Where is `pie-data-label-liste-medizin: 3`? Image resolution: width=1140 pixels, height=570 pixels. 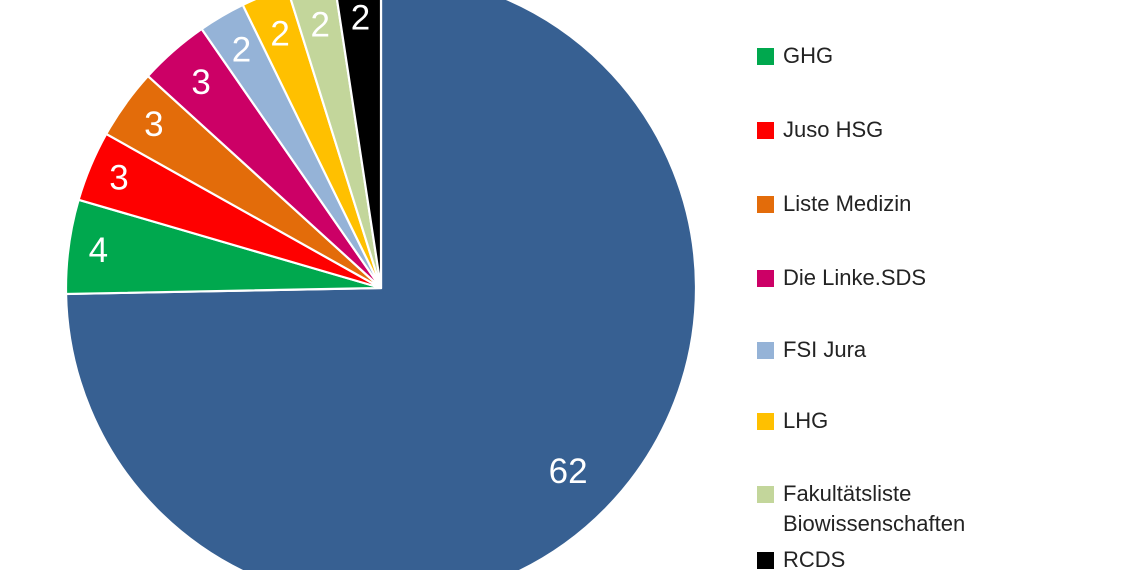 pie-data-label-liste-medizin: 3 is located at coordinates (153, 124).